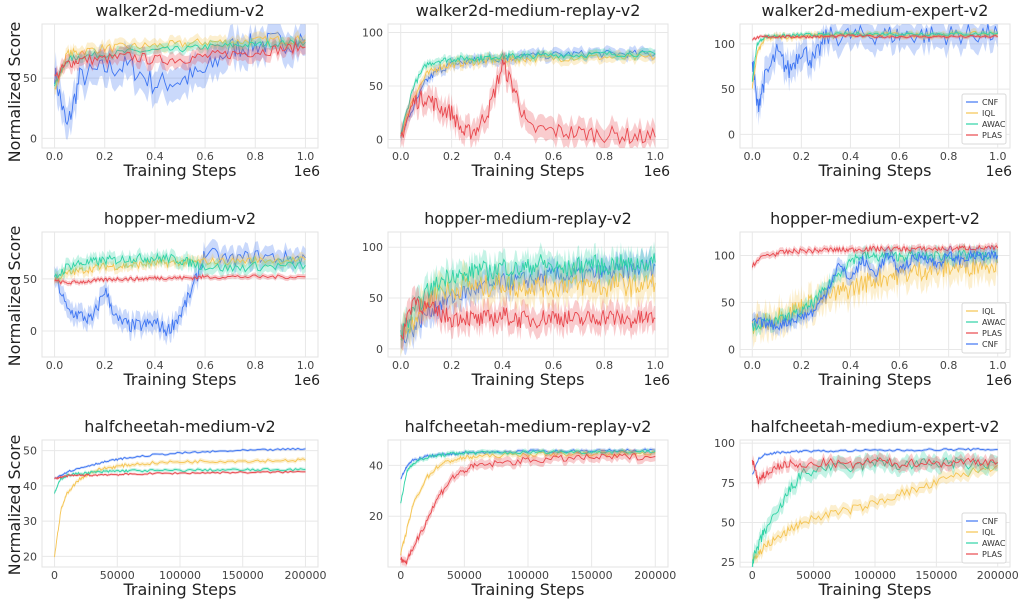 The image size is (1023, 601). I want to click on x-tick-label: 150000, so click(592, 575).